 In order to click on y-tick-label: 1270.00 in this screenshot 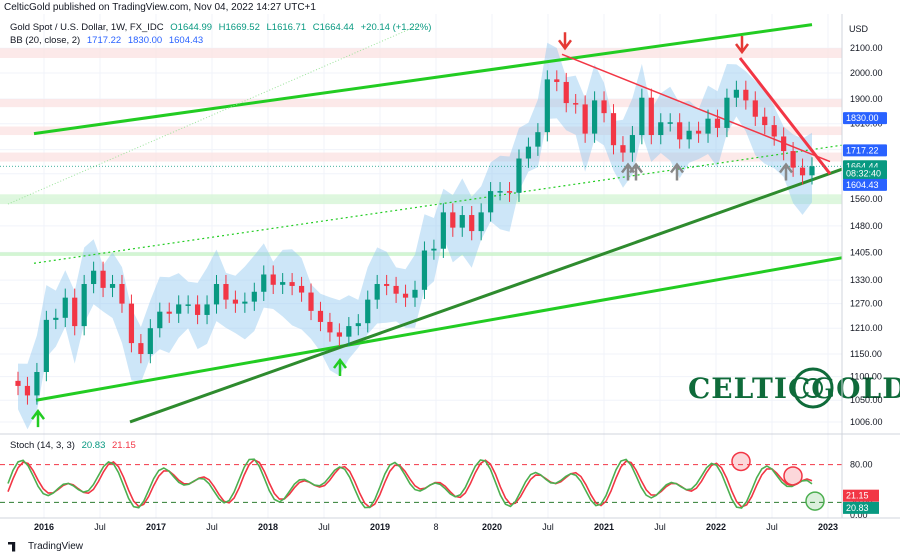, I will do `click(866, 304)`.